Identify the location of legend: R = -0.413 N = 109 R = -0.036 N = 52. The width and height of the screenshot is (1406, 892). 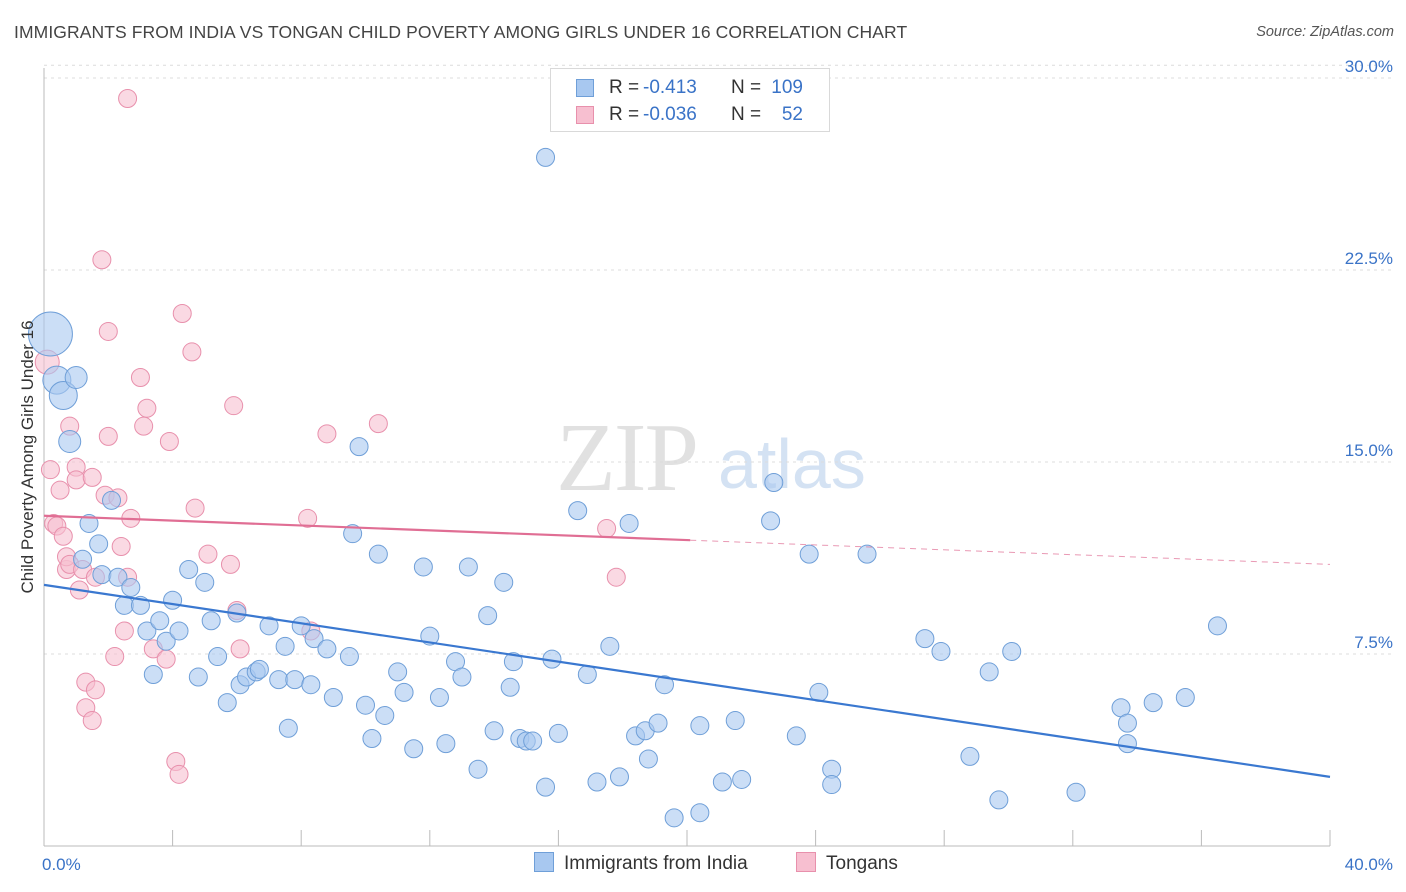
(690, 100).